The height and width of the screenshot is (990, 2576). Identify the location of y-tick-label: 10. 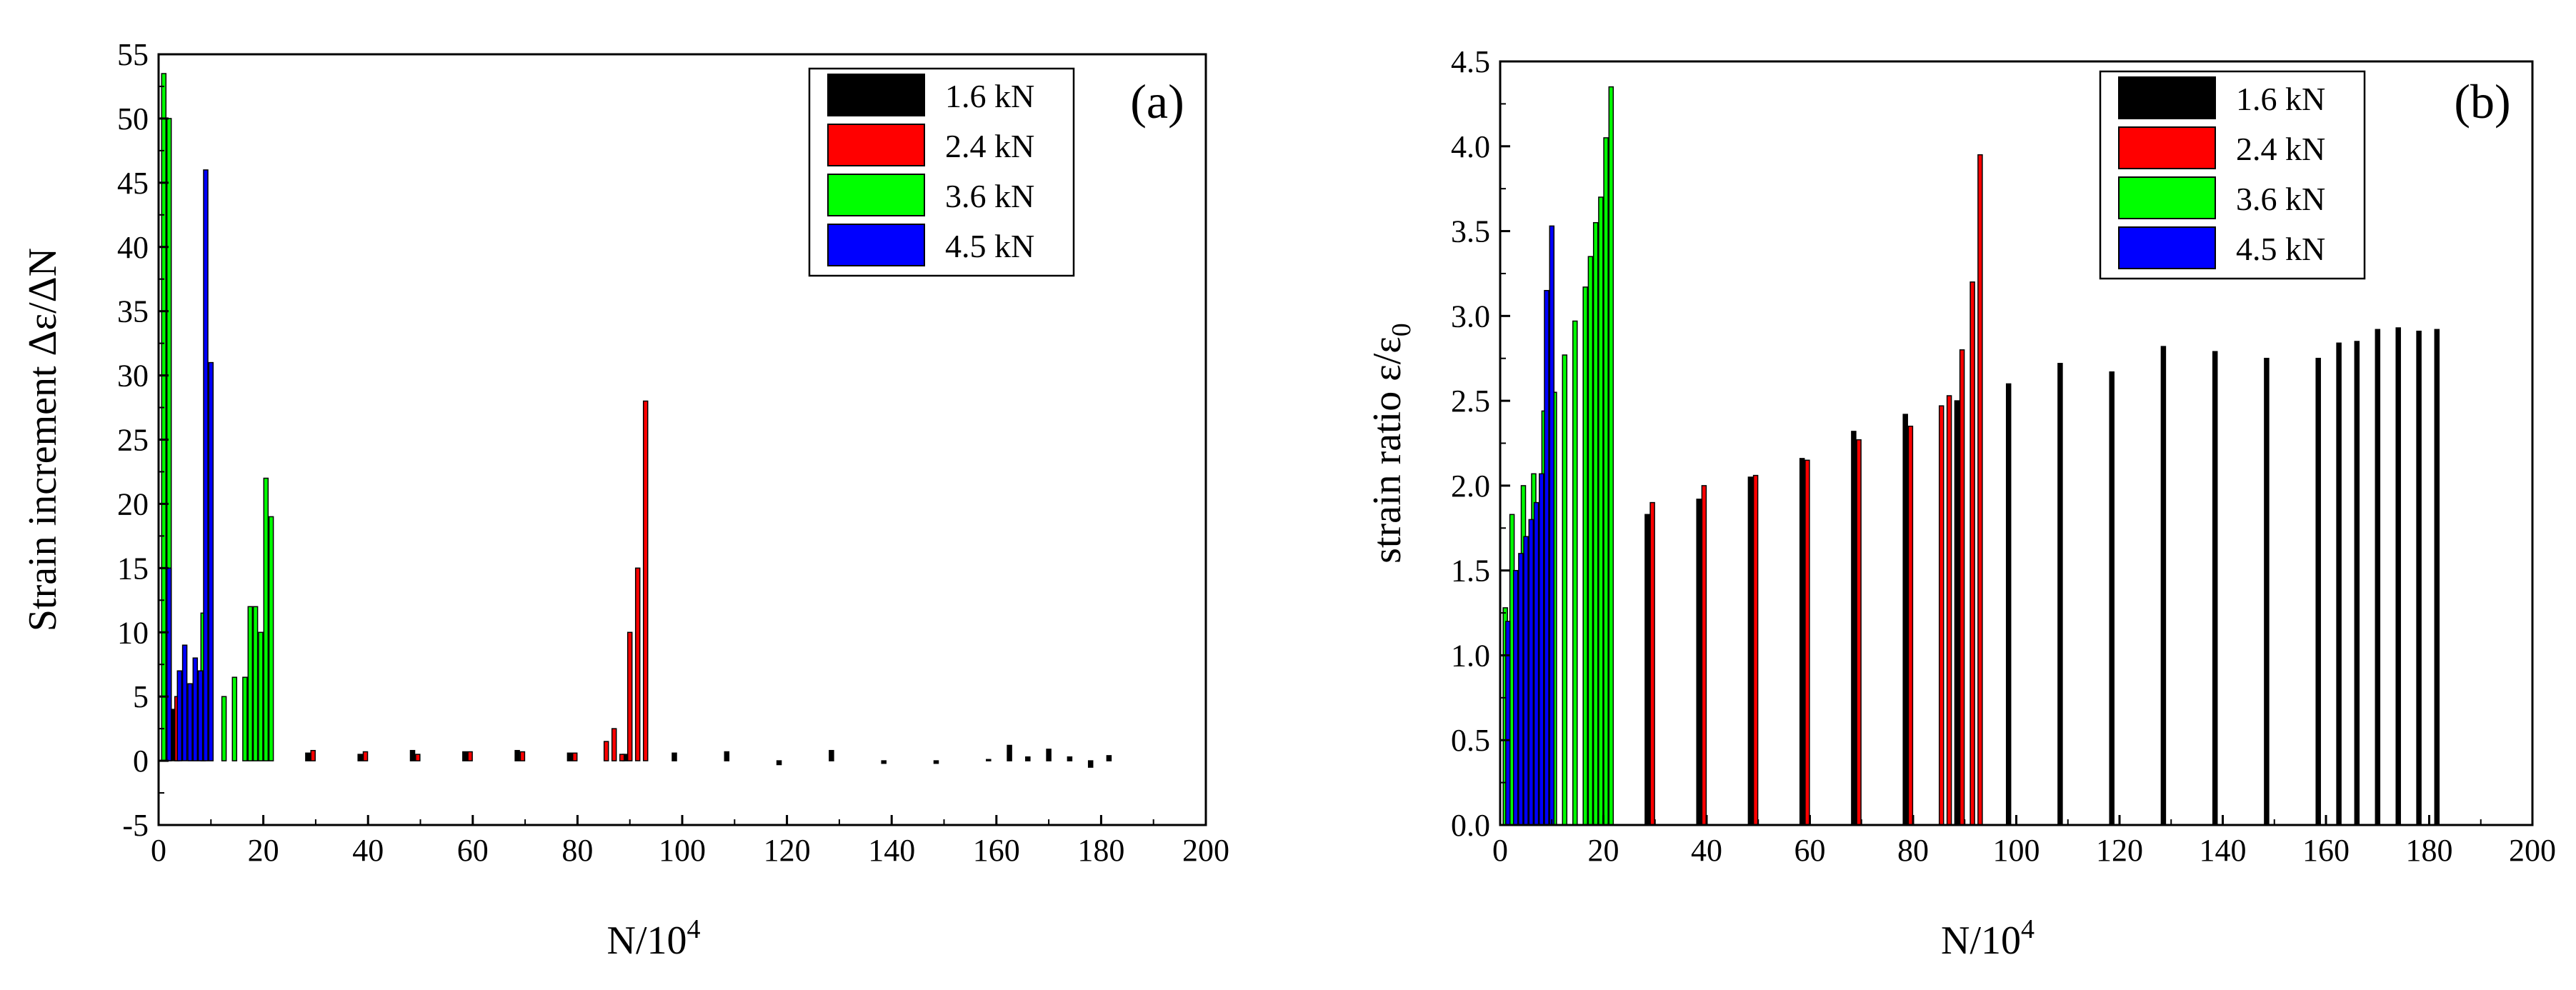
(133, 632).